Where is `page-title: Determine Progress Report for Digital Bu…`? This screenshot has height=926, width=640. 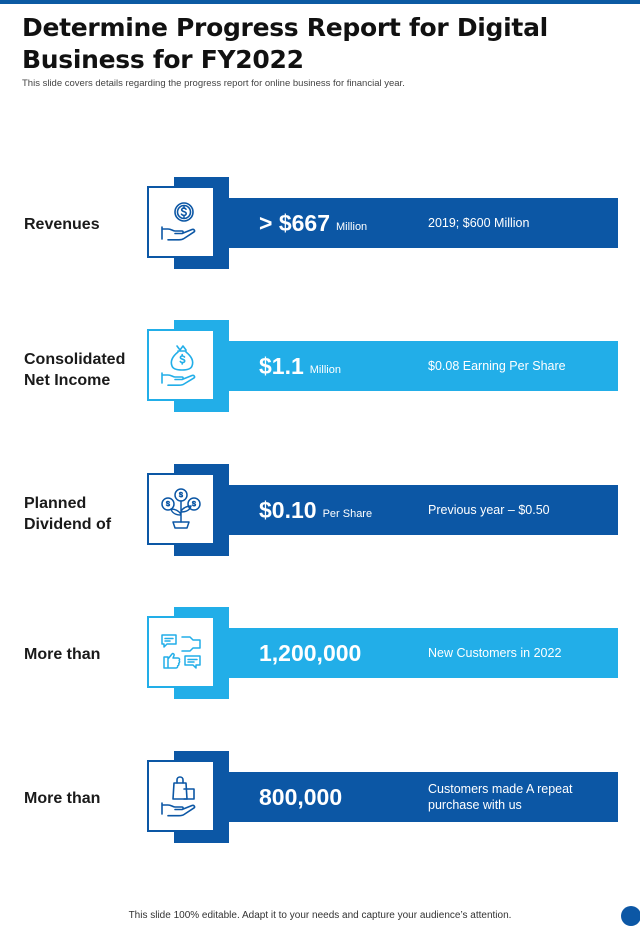
page-title: Determine Progress Report for Digital Bu… is located at coordinates (285, 43).